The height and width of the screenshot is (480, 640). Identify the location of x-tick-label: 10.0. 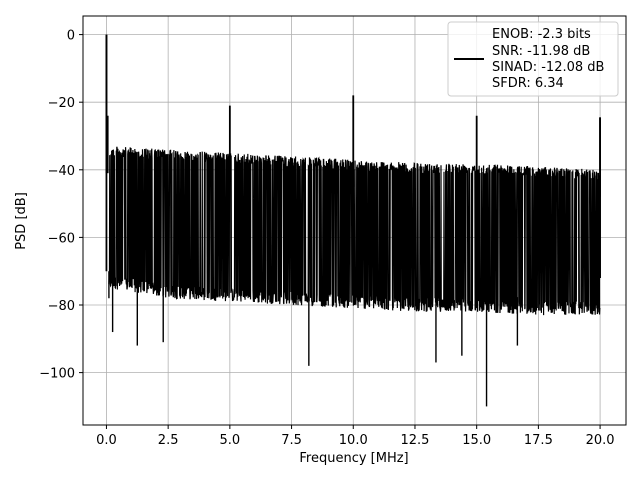
(353, 440).